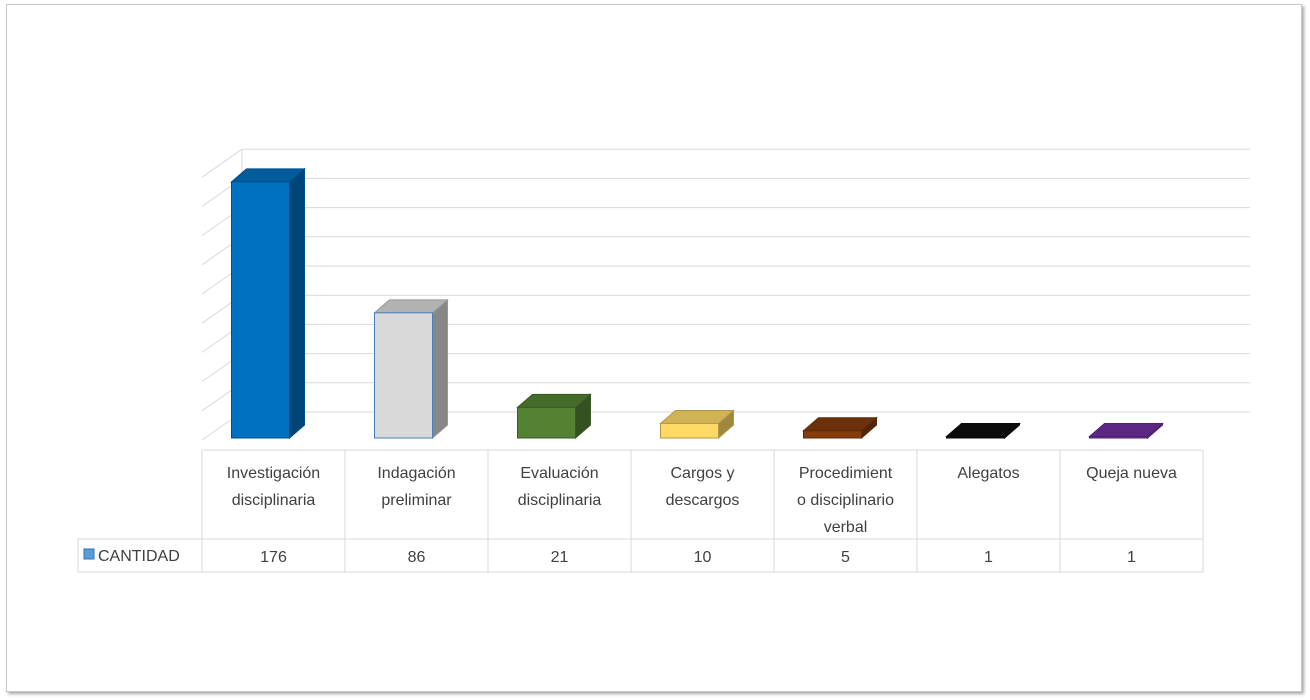 This screenshot has height=700, width=1310. Describe the element at coordinates (417, 557) in the screenshot. I see `data-label: 86` at that location.